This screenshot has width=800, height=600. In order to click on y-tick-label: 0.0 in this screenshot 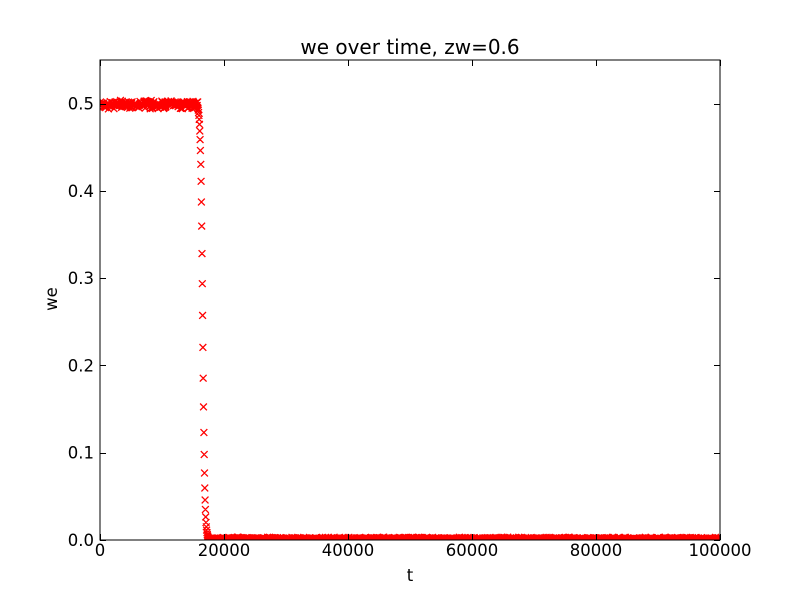, I will do `click(81, 540)`.